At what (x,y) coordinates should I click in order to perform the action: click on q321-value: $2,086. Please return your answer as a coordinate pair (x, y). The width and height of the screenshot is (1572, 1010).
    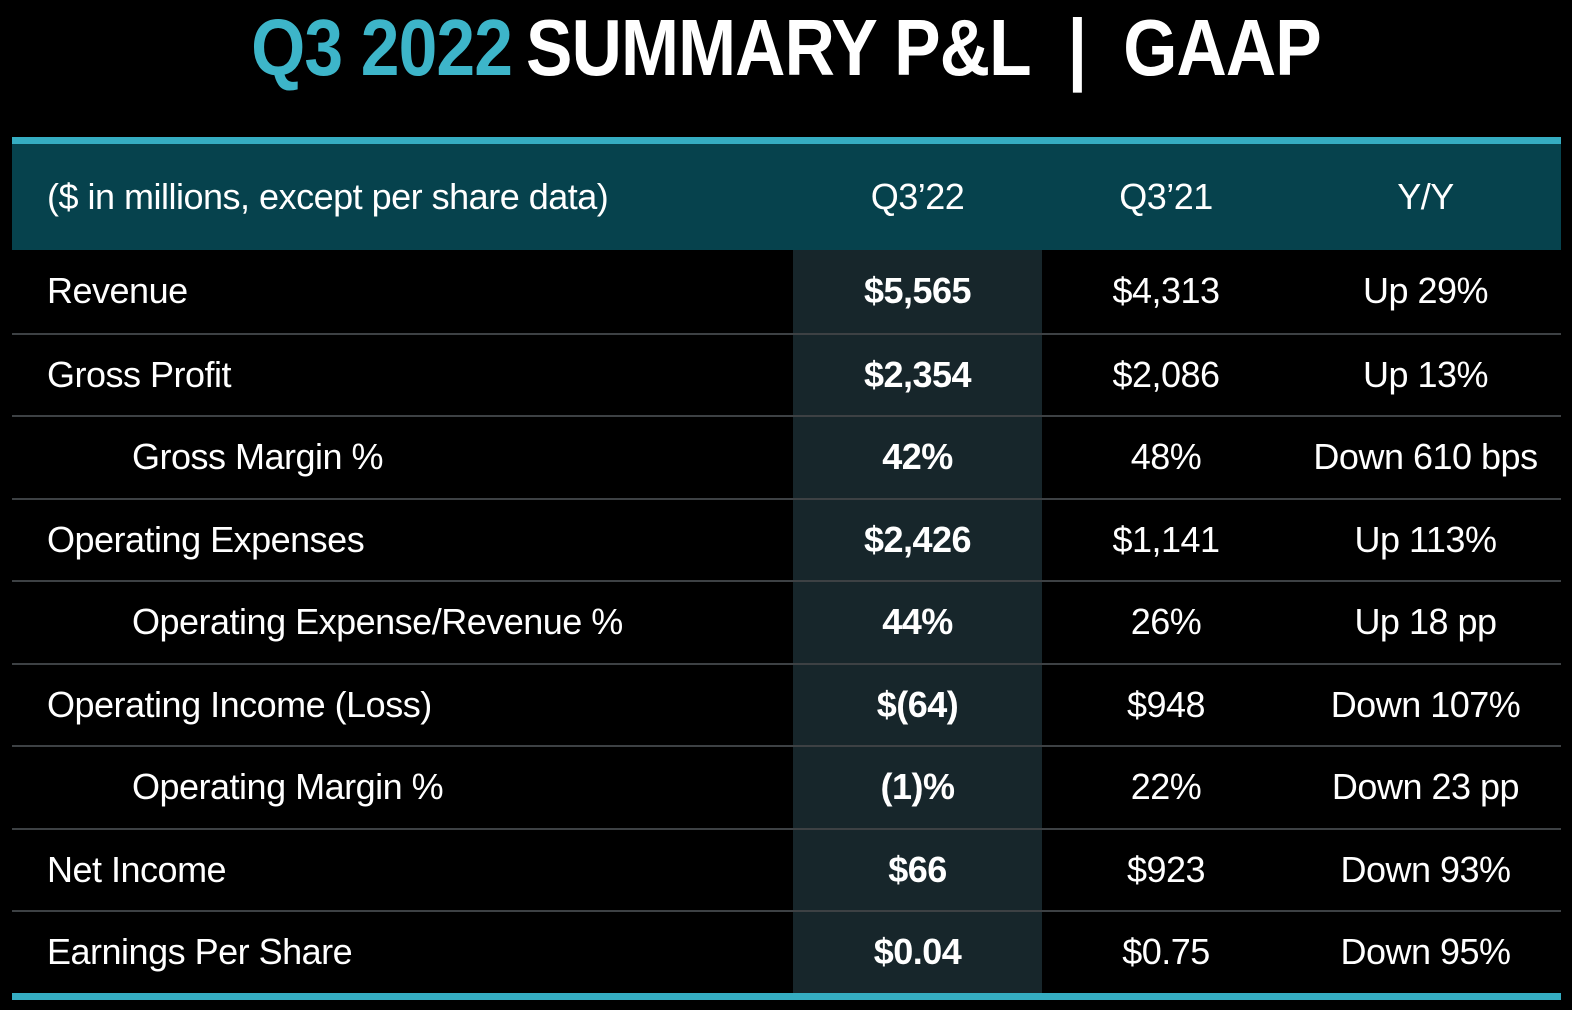
    Looking at the image, I should click on (1166, 374).